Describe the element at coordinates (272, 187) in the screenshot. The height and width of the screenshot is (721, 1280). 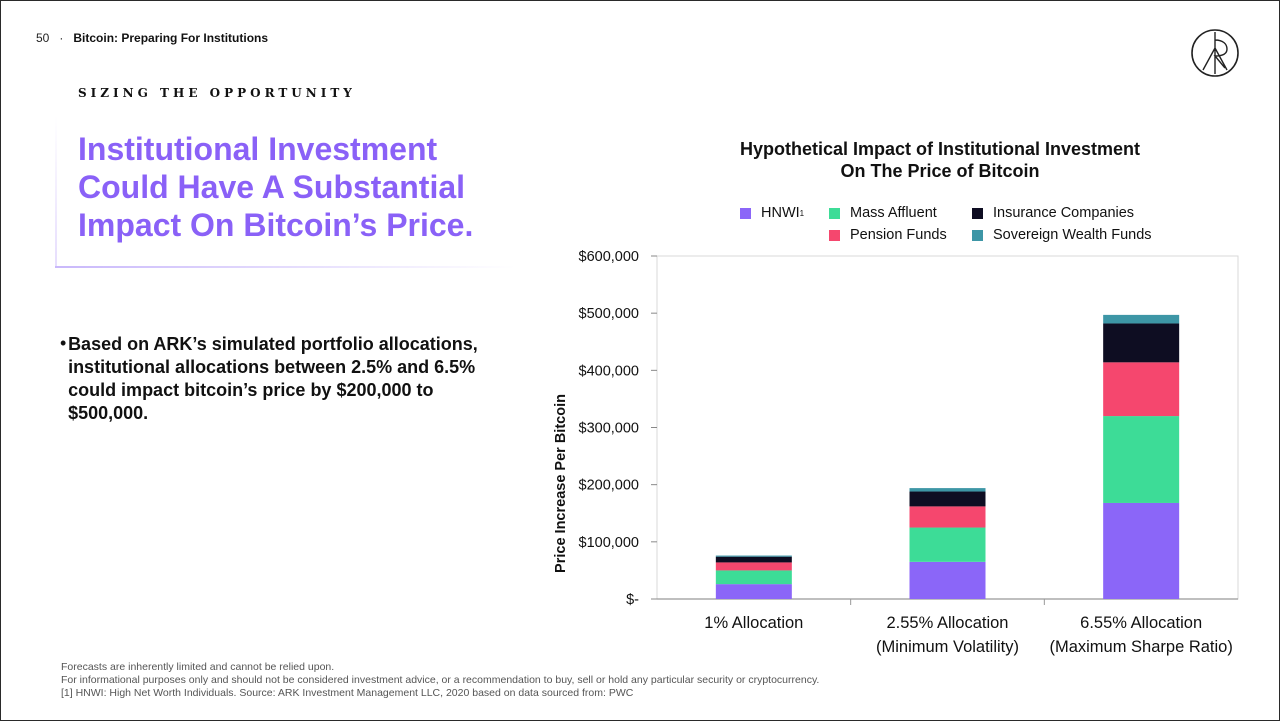
I see `headline-line: Could Have A Substantial` at that location.